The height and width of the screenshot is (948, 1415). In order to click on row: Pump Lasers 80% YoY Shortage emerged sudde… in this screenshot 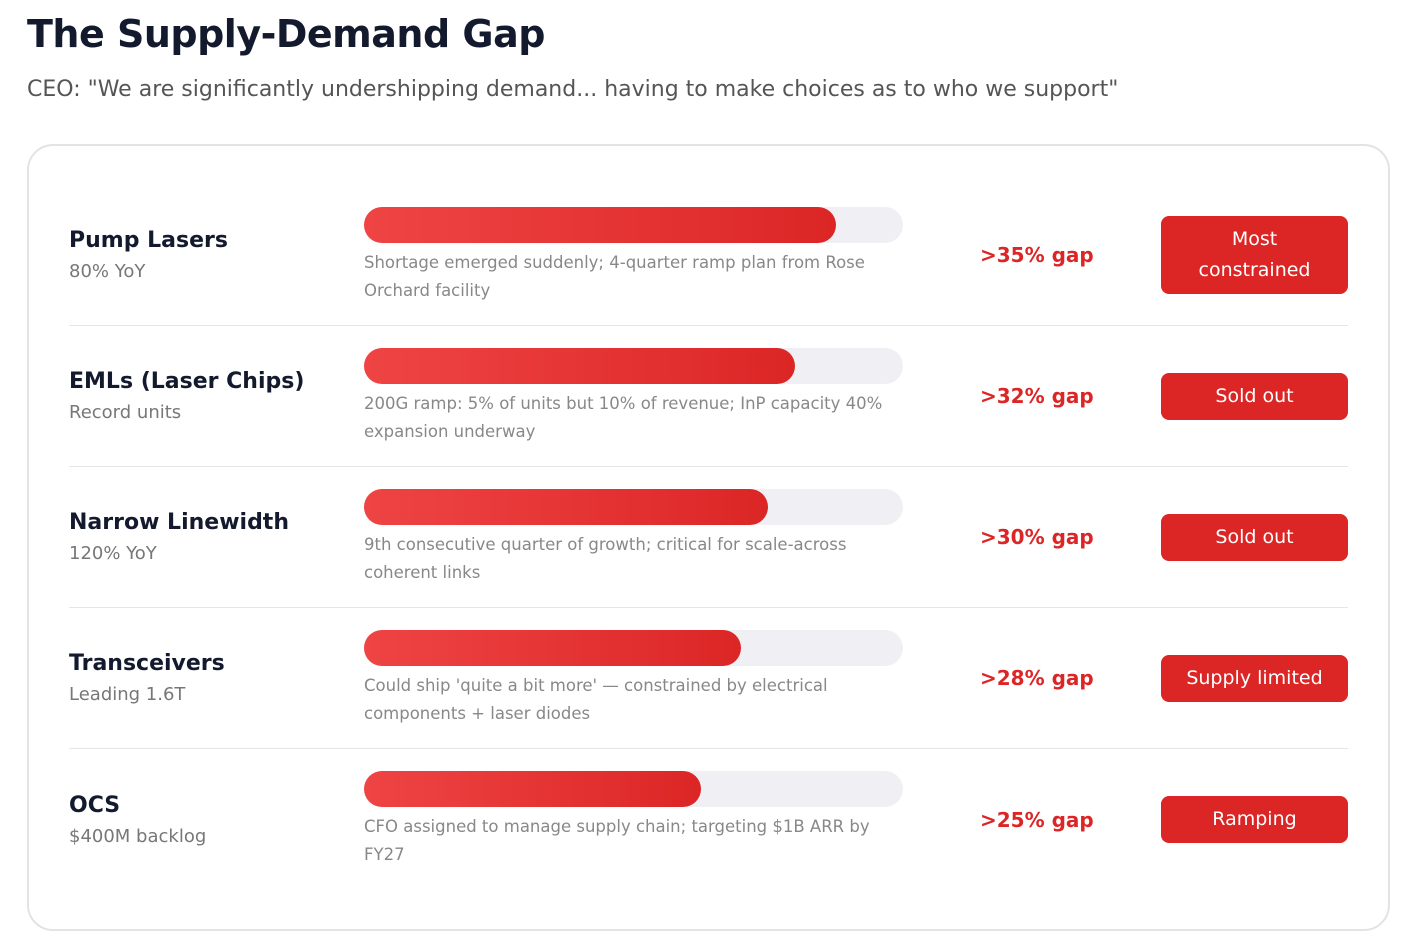, I will do `click(708, 255)`.